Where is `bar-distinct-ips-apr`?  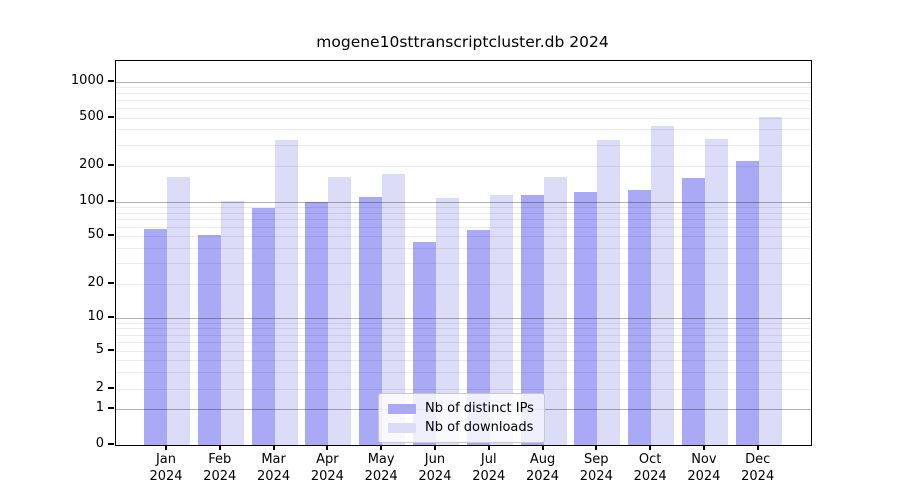 bar-distinct-ips-apr is located at coordinates (317, 323).